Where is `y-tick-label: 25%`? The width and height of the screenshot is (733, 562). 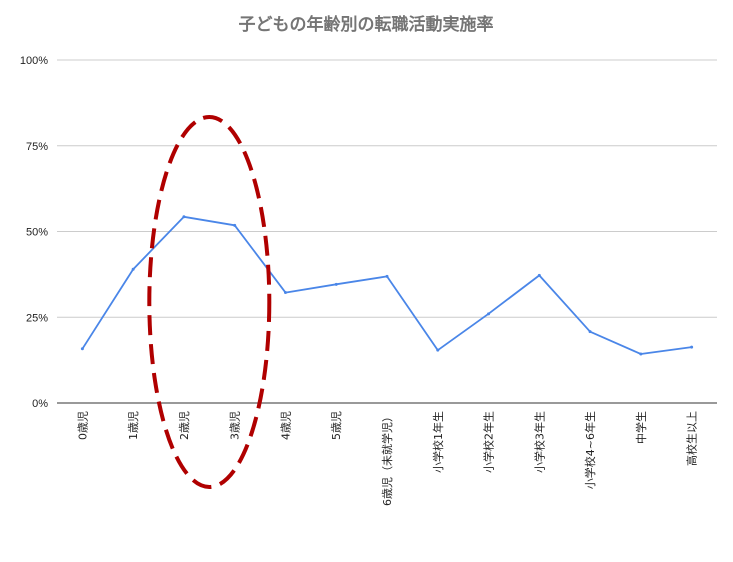 y-tick-label: 25% is located at coordinates (37, 318).